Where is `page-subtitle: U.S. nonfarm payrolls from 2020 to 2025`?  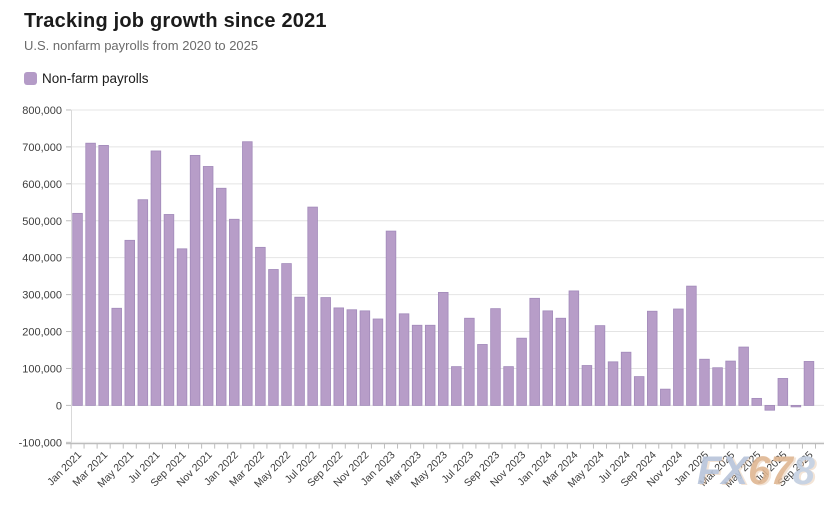
page-subtitle: U.S. nonfarm payrolls from 2020 to 2025 is located at coordinates (141, 45).